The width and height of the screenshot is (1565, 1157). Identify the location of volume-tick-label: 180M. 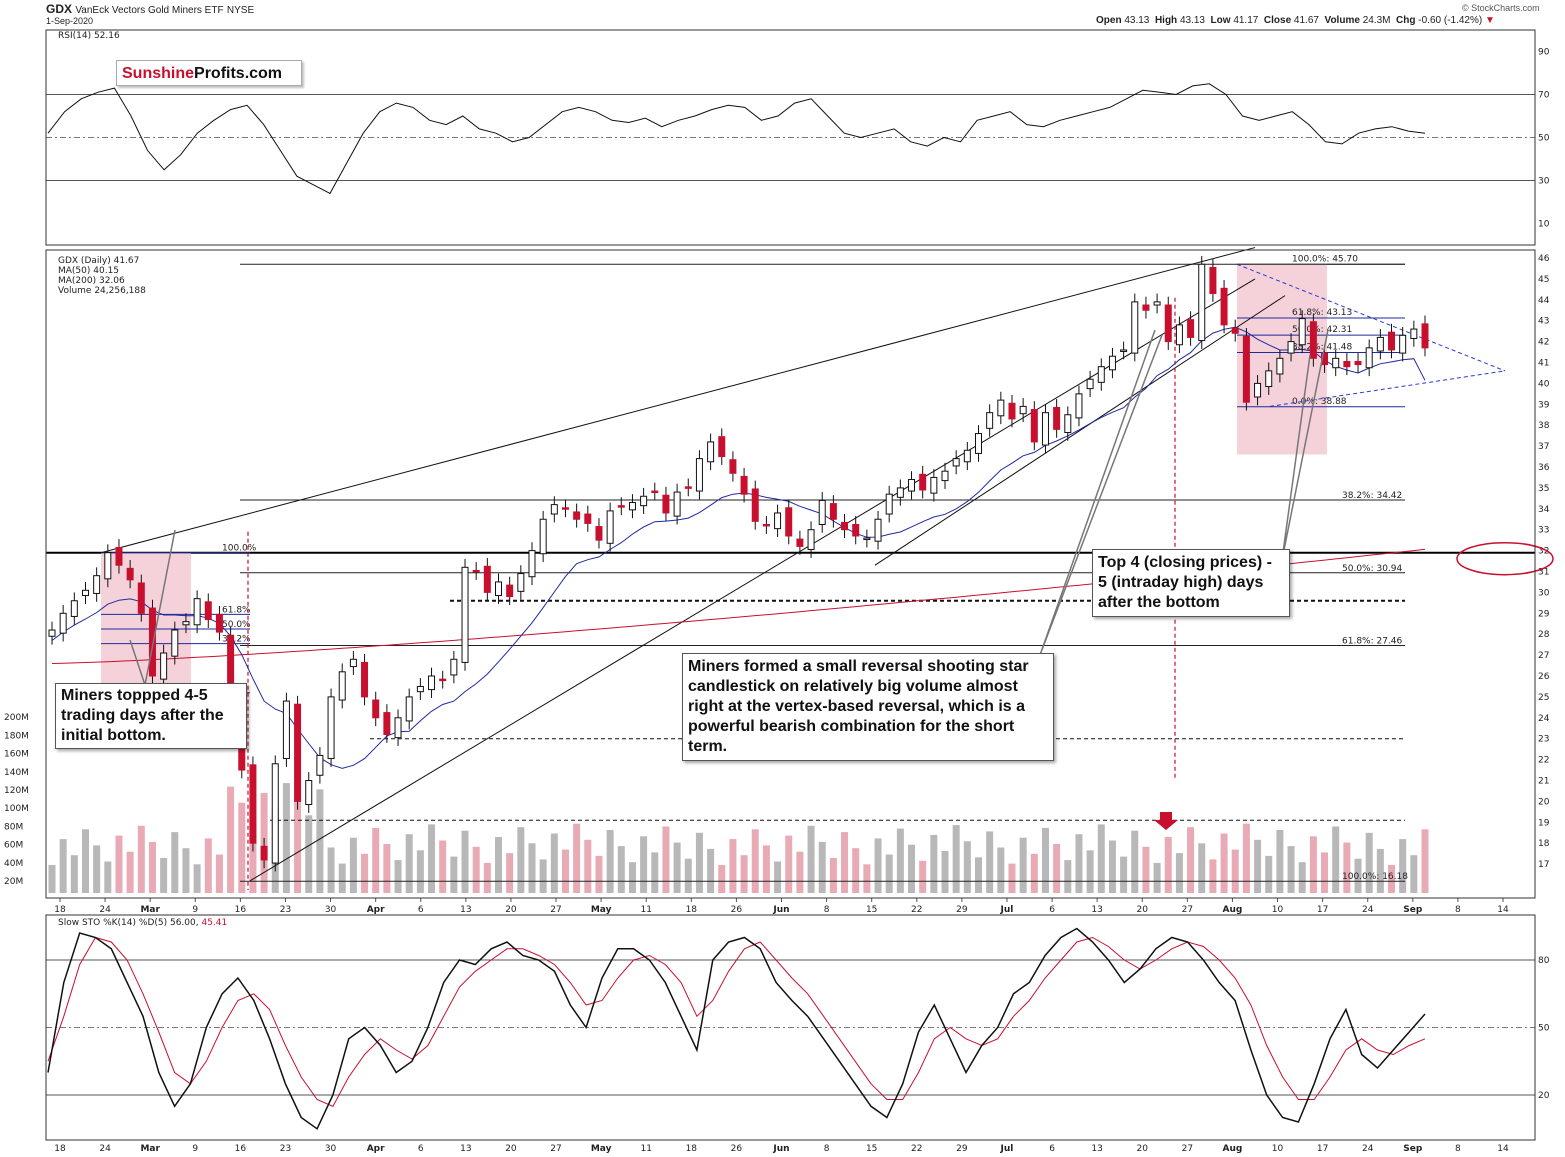
(16, 736).